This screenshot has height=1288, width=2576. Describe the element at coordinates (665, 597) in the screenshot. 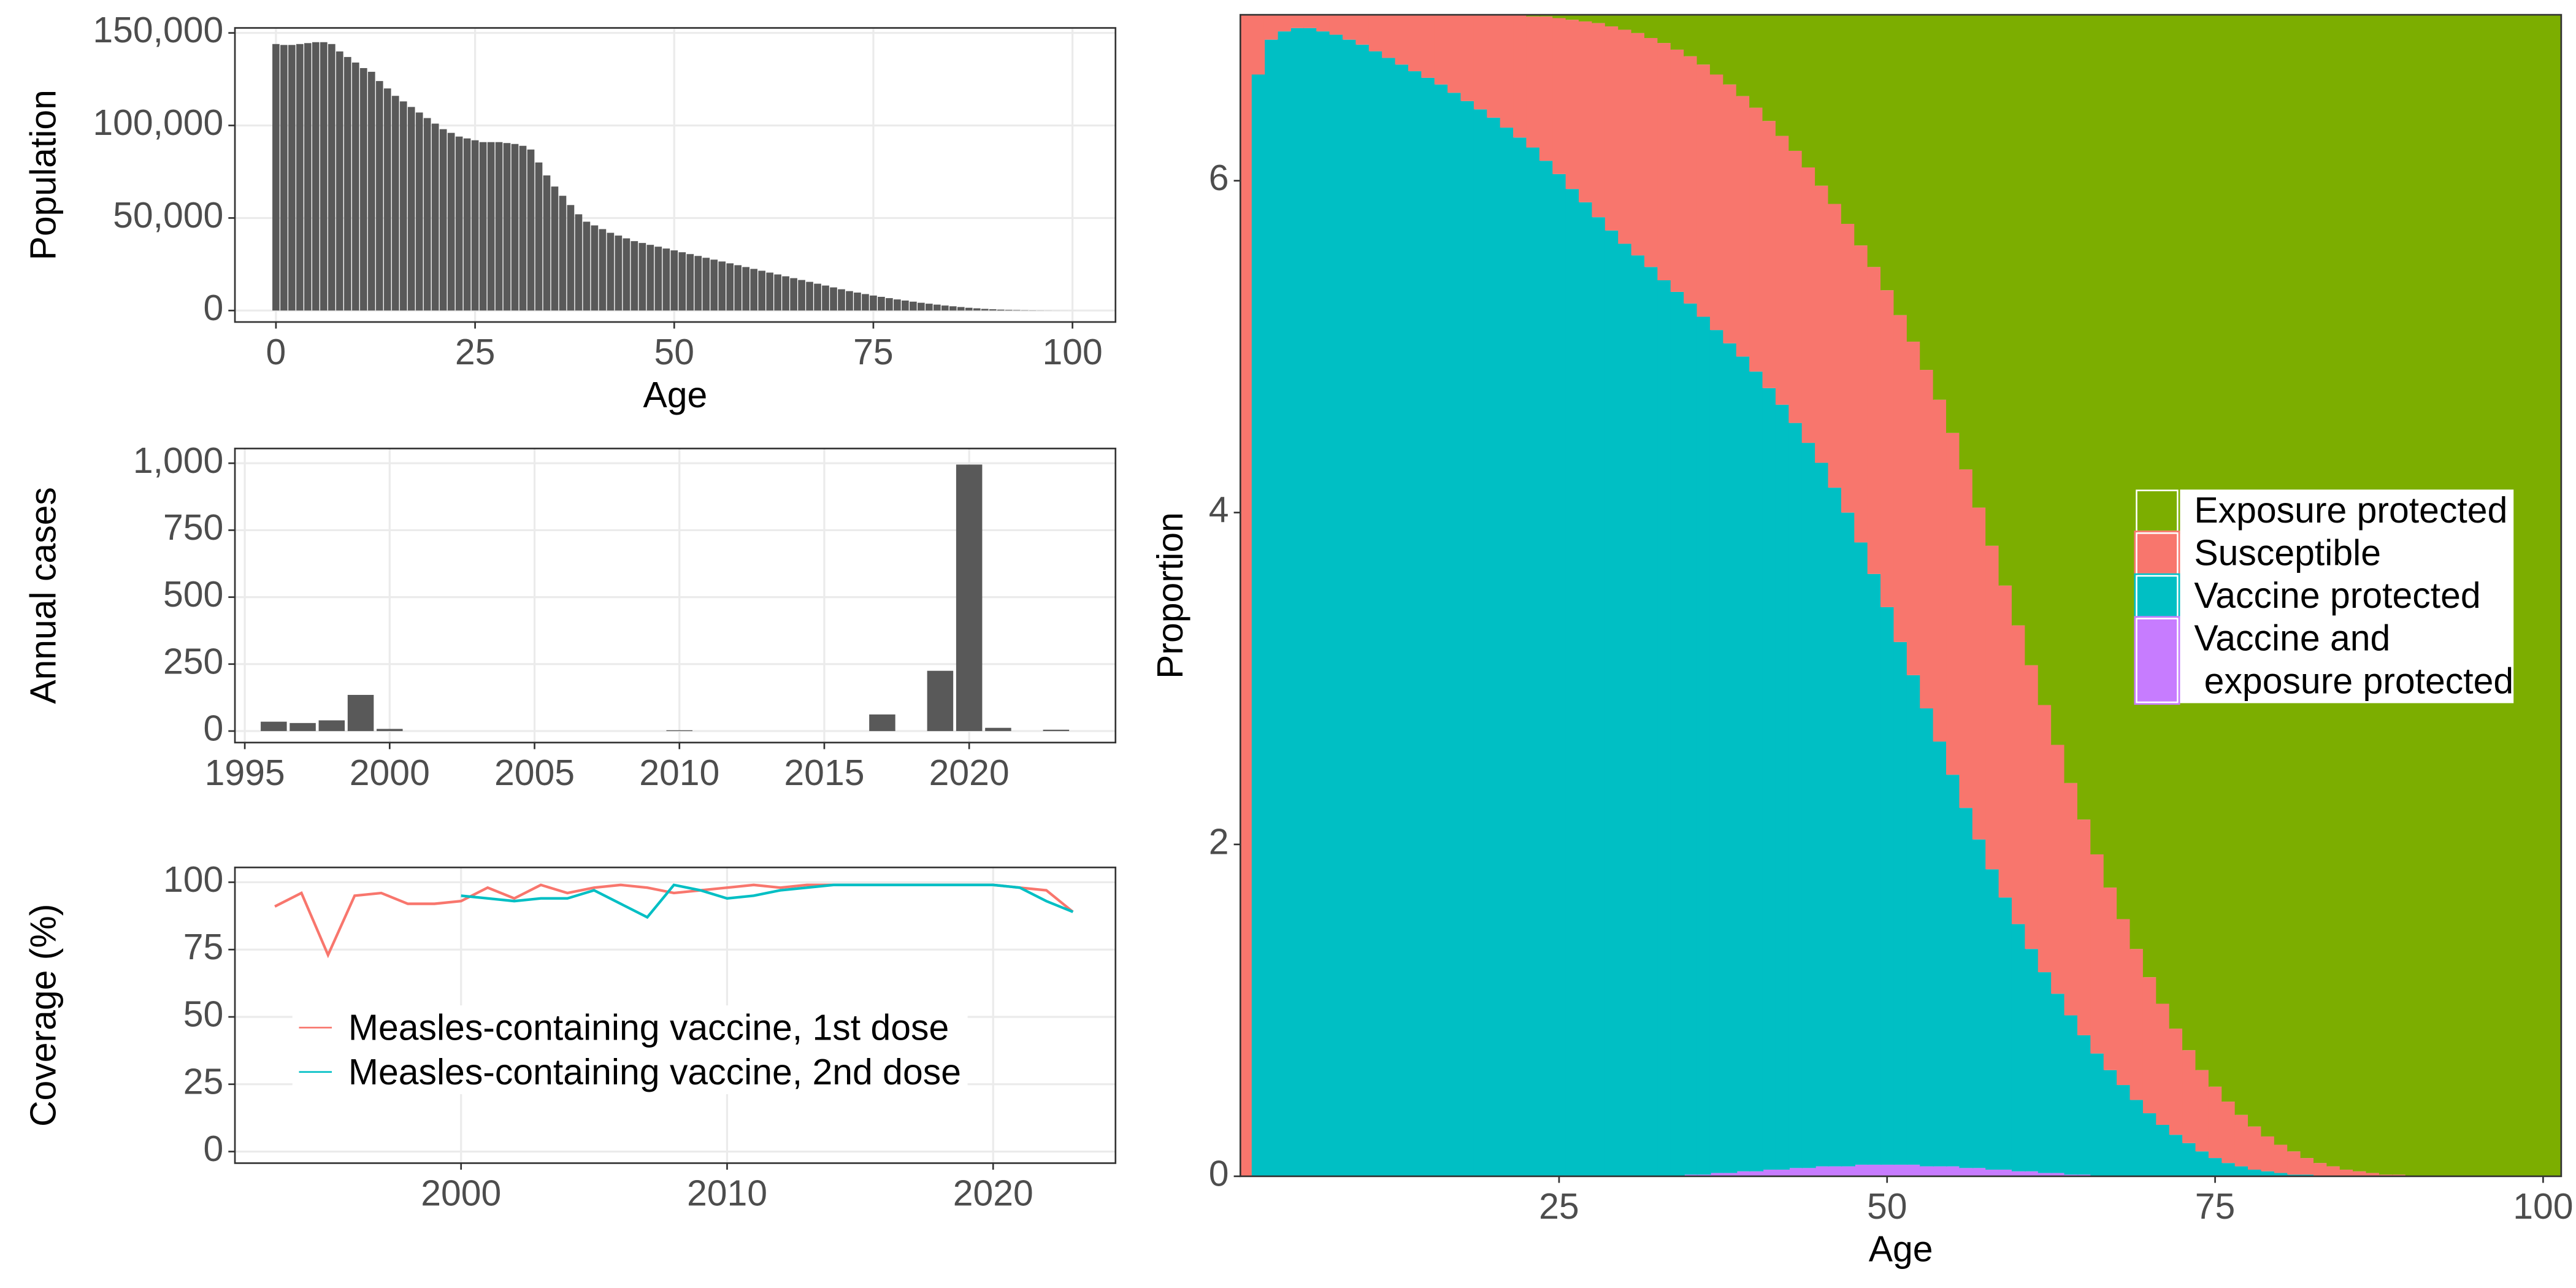

I see `marks` at that location.